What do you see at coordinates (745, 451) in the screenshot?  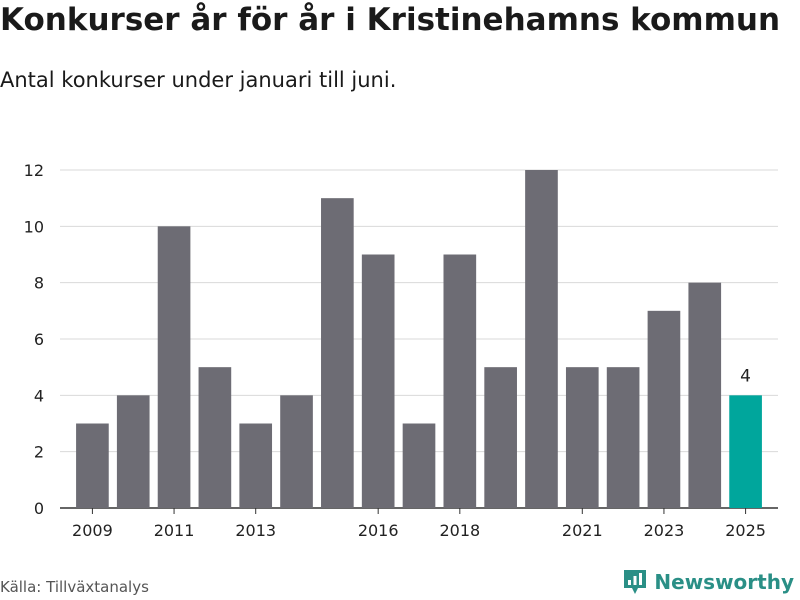 I see `bar-2025` at bounding box center [745, 451].